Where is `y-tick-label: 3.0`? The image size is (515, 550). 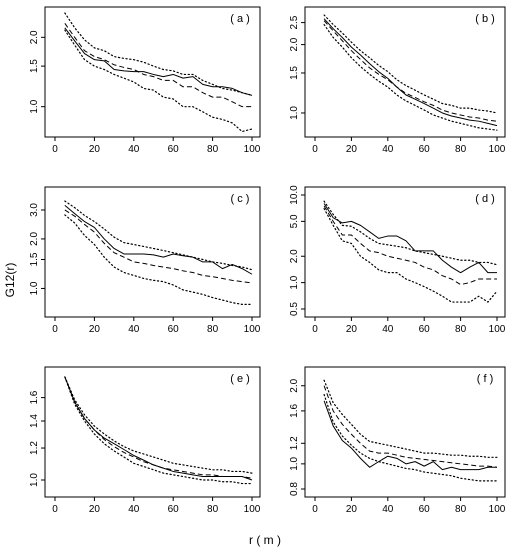 y-tick-label: 3.0 is located at coordinates (34, 210).